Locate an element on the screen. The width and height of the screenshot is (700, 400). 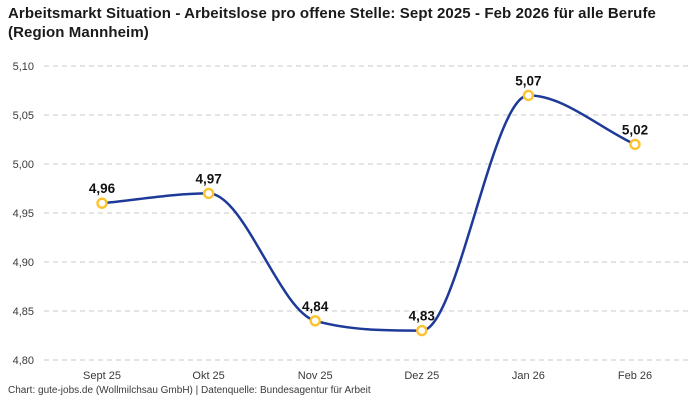
y-tick-label: 4,90 is located at coordinates (23, 263).